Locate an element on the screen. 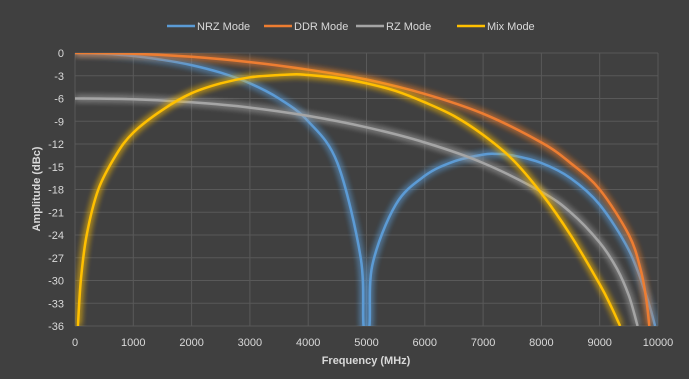  legend: NRZ Mode DDR Mode RZ Mode Mix Mode is located at coordinates (351, 27).